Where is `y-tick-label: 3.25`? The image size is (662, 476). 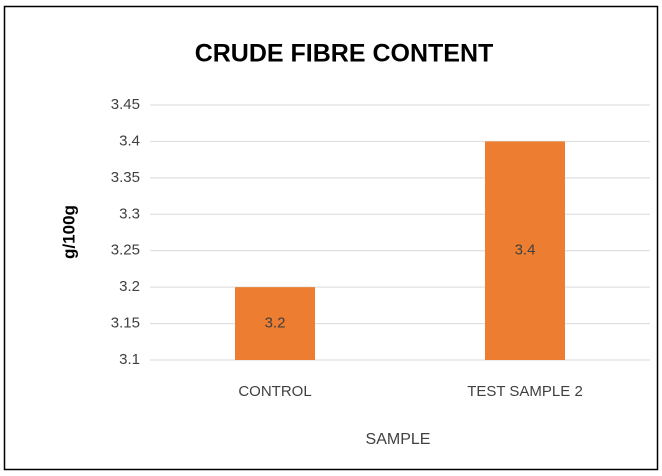 y-tick-label: 3.25 is located at coordinates (125, 250).